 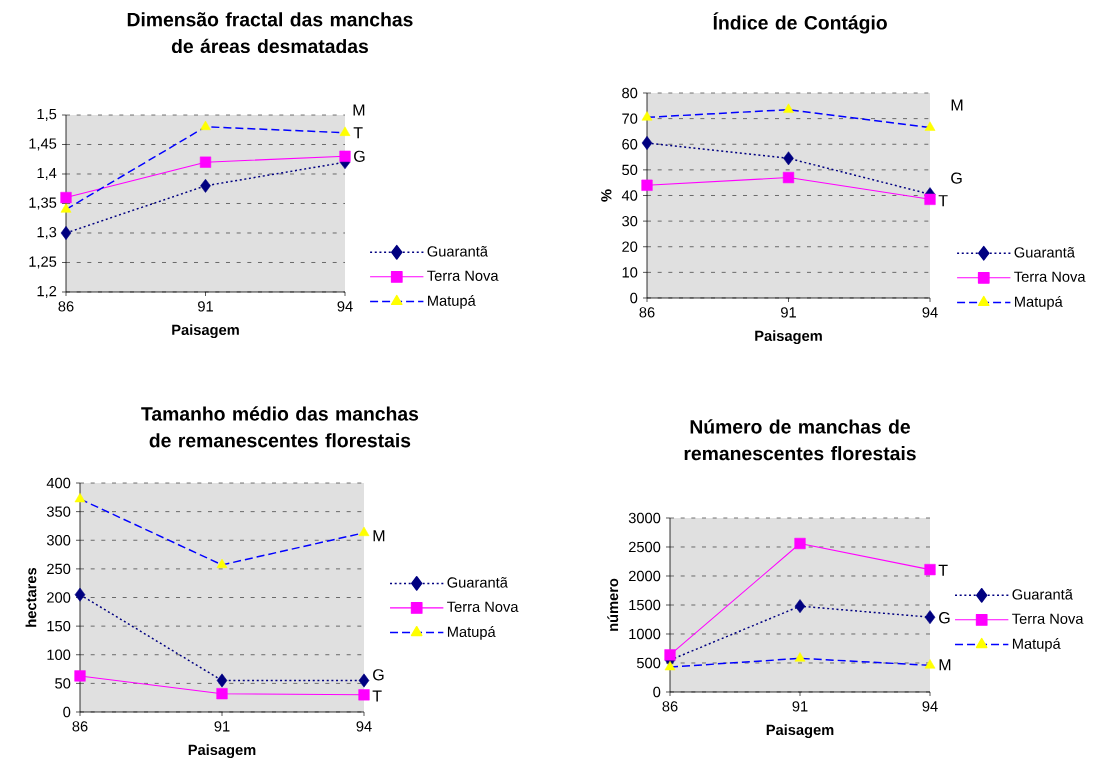 I want to click on y-axis-title: hectares, so click(x=31, y=597).